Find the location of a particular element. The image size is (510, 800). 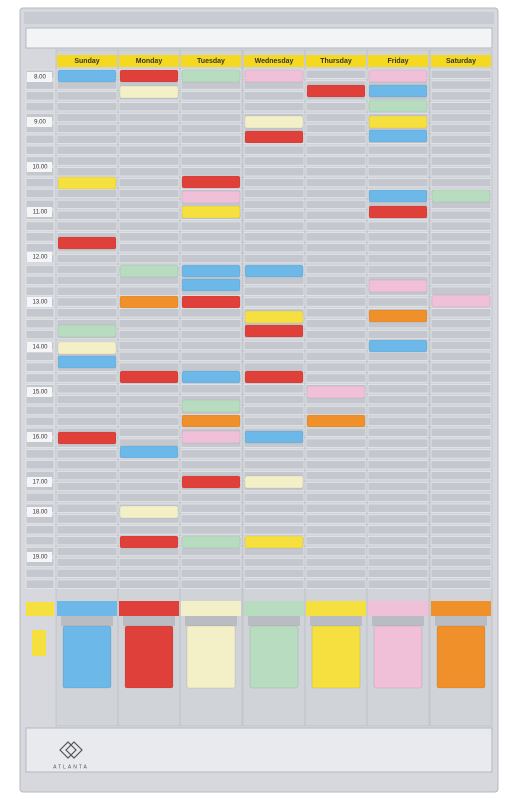

time-label: 11.00 is located at coordinates (40, 213).